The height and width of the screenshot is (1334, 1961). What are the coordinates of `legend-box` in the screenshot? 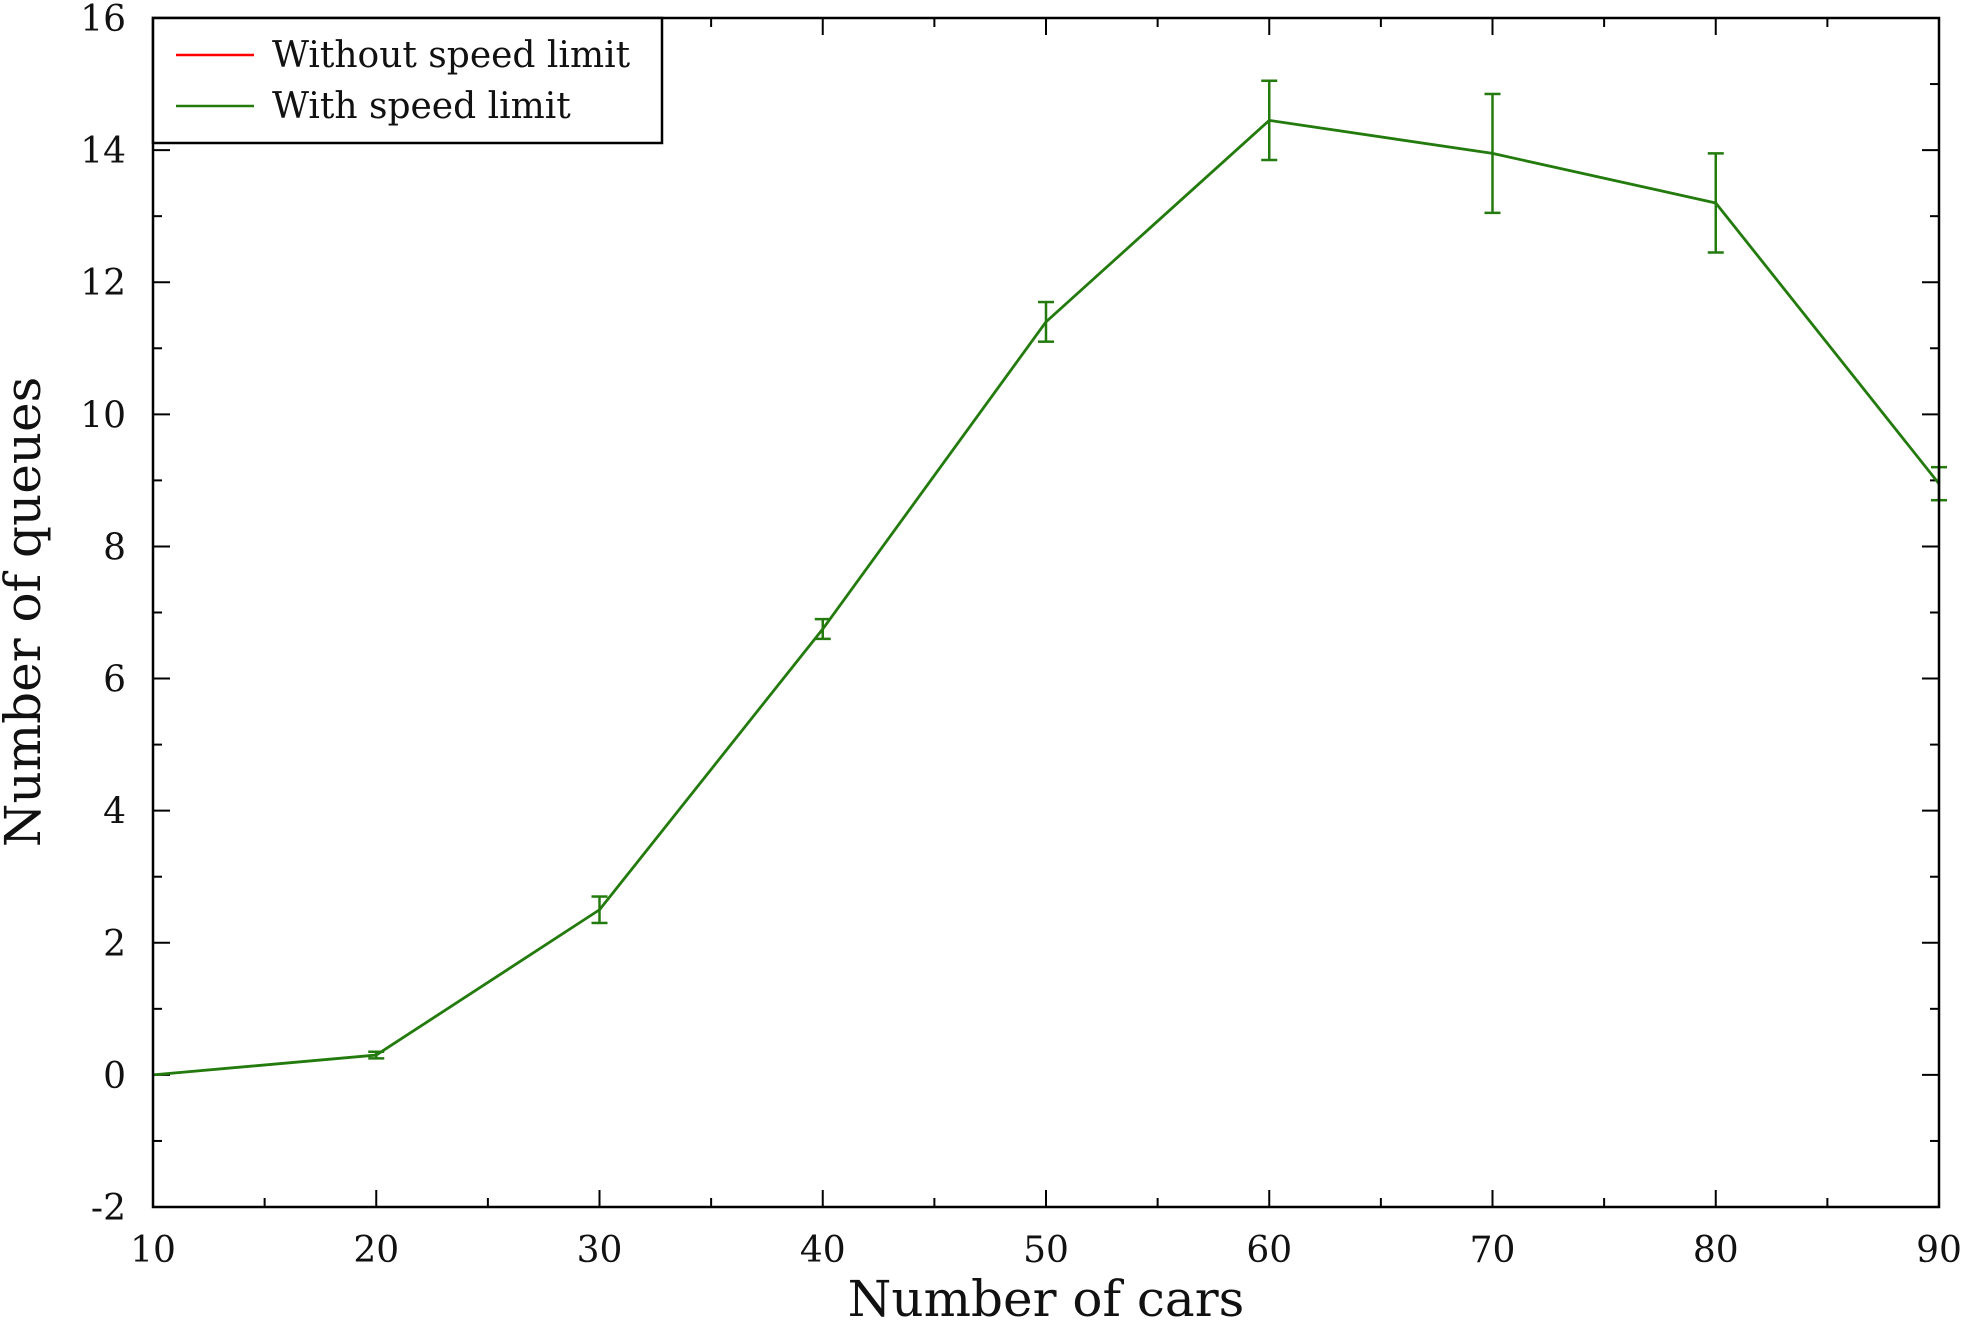 It's located at (407, 80).